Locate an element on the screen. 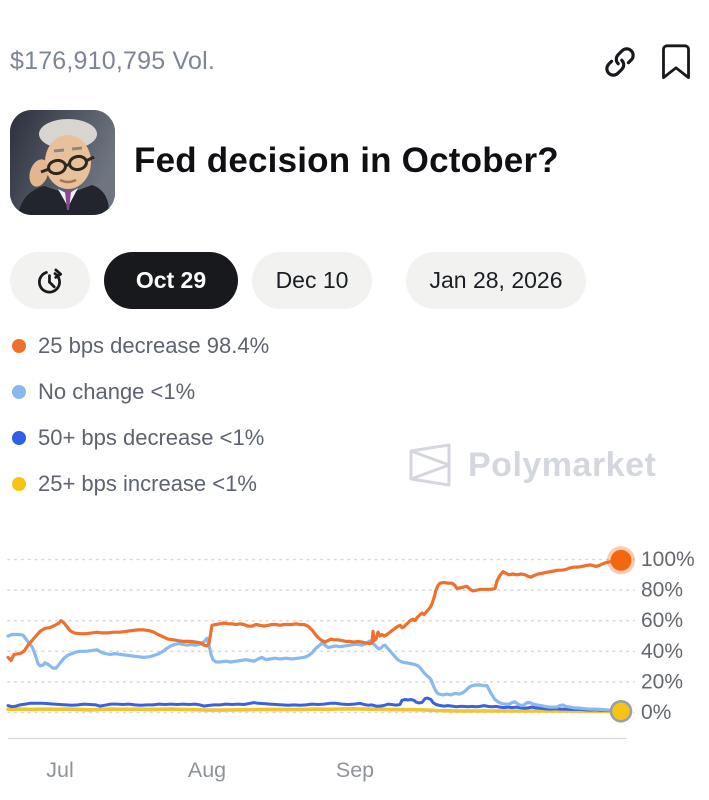 This screenshot has height=800, width=709. legend-label: 50+ bps decrease is located at coordinates (126, 437).